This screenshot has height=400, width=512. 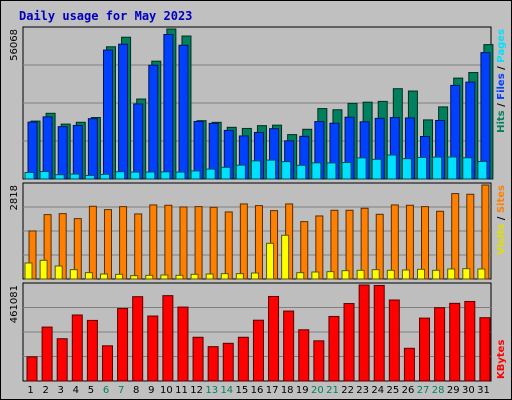 What do you see at coordinates (14, 45) in the screenshot?
I see `axis-max-label: 56068` at bounding box center [14, 45].